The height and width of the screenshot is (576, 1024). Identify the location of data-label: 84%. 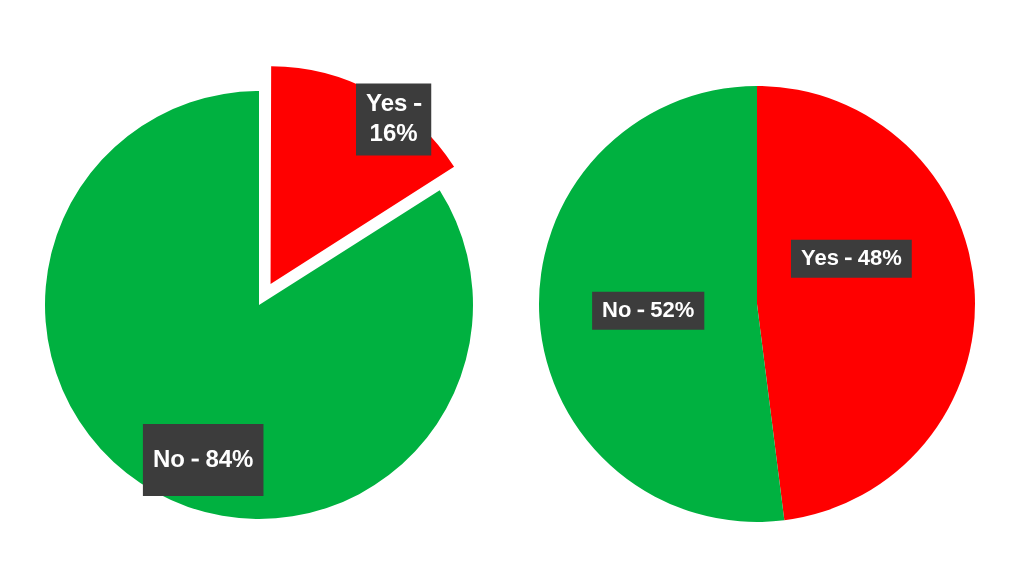
(229, 458).